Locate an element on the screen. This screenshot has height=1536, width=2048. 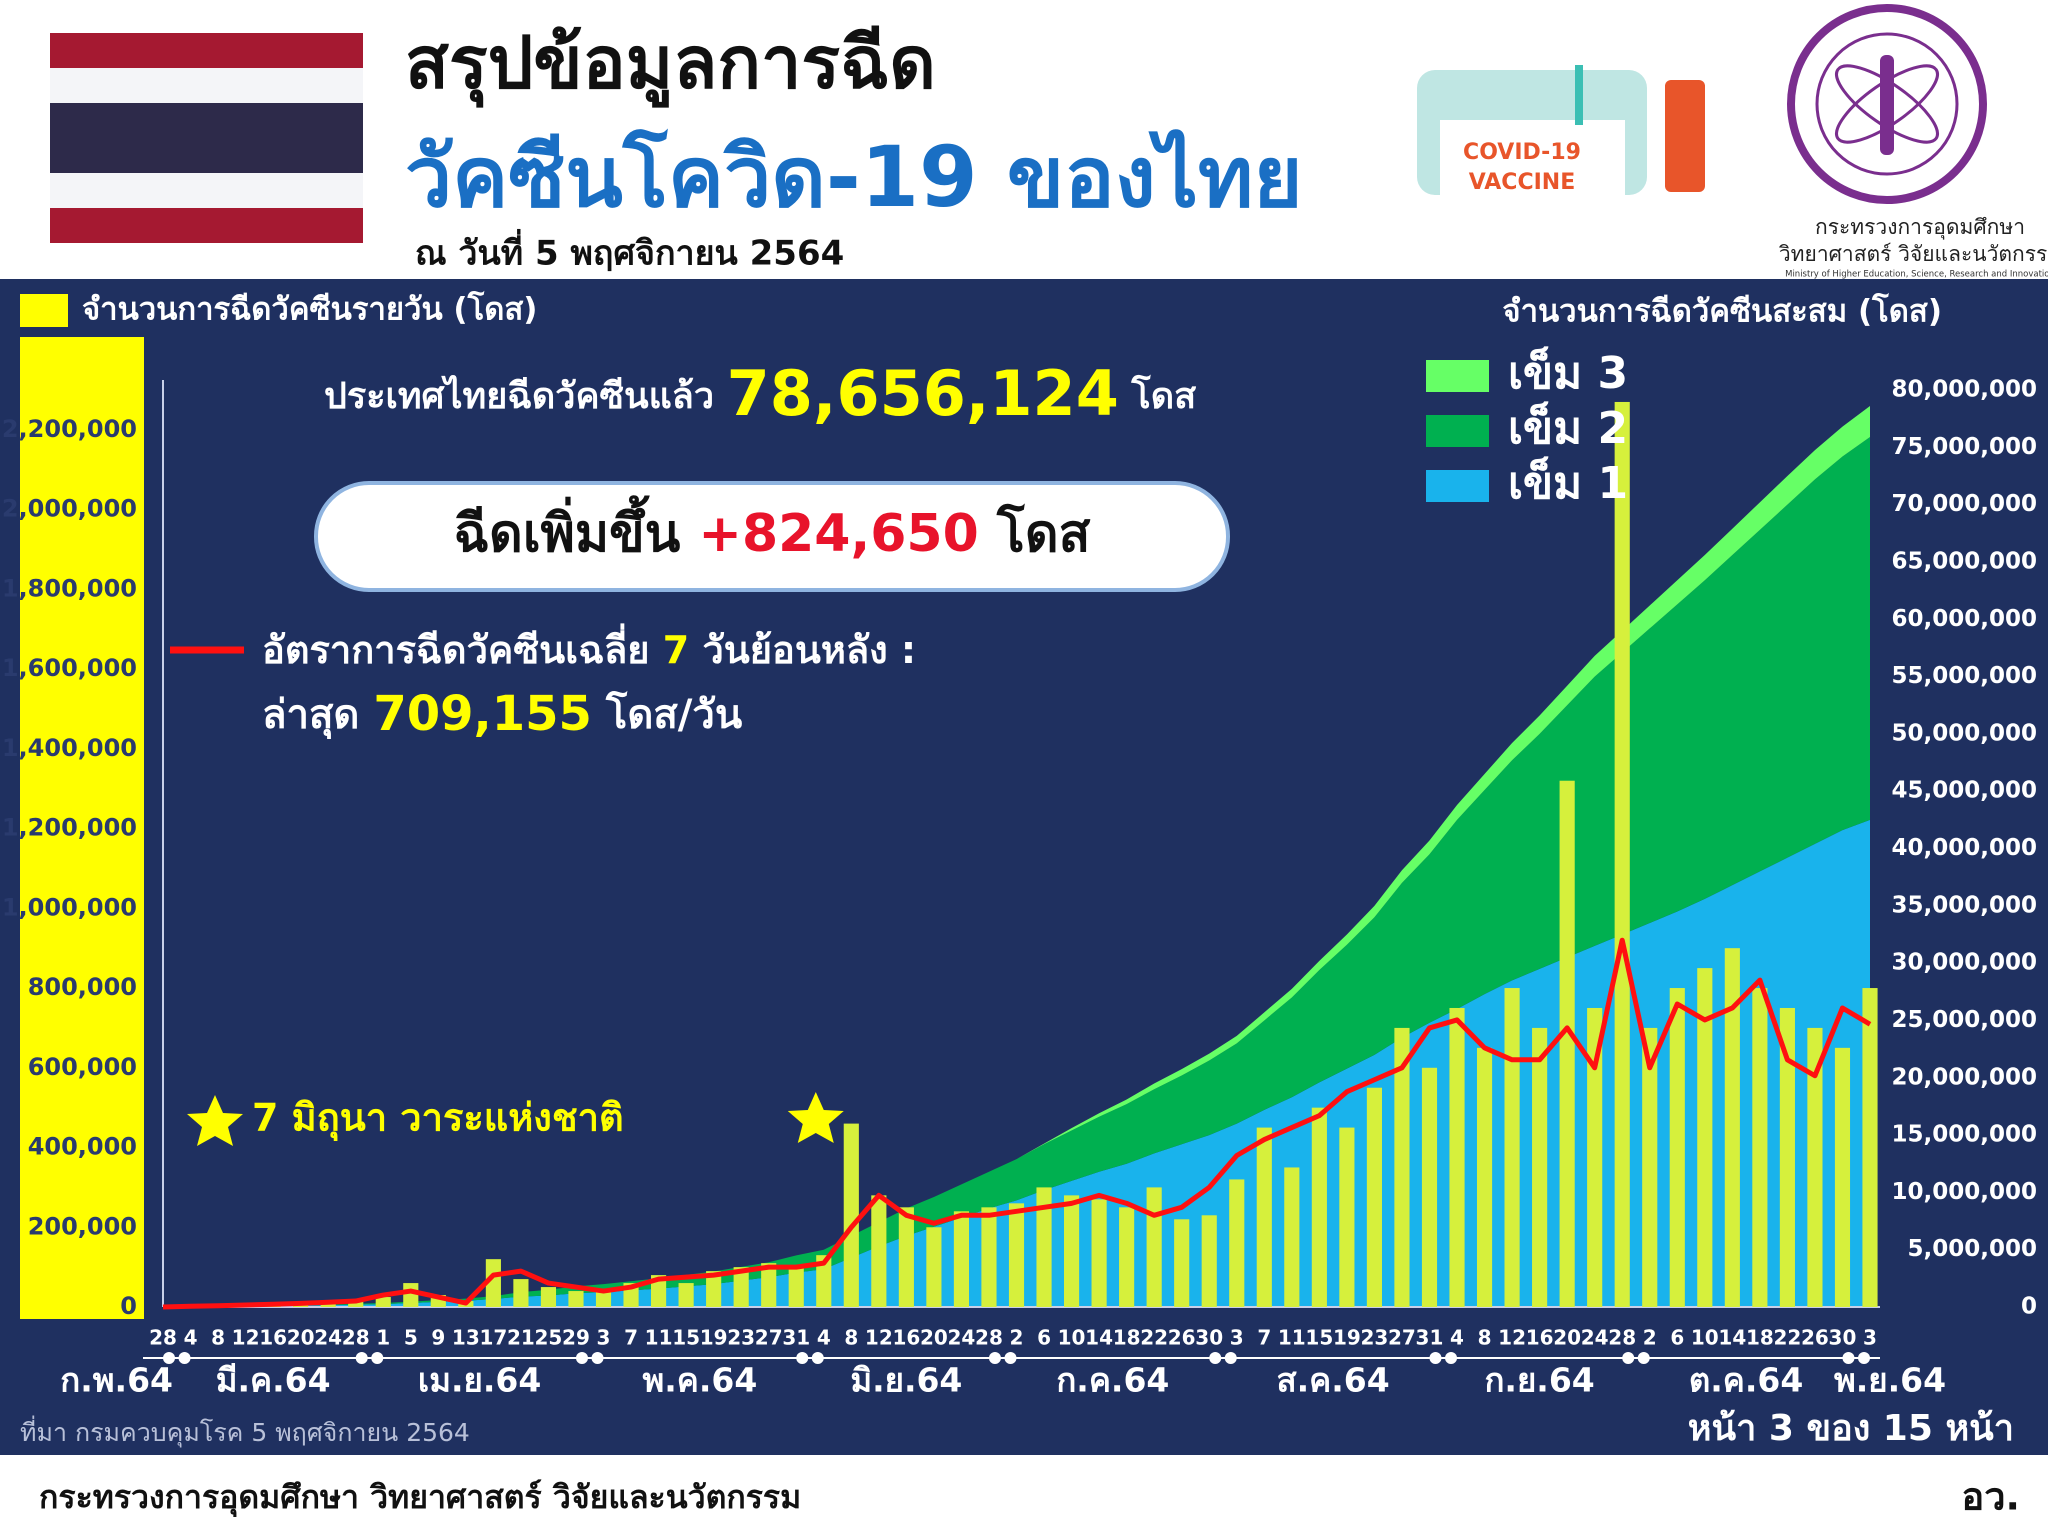
y-tick-label: 1,600,000 is located at coordinates (69, 668).